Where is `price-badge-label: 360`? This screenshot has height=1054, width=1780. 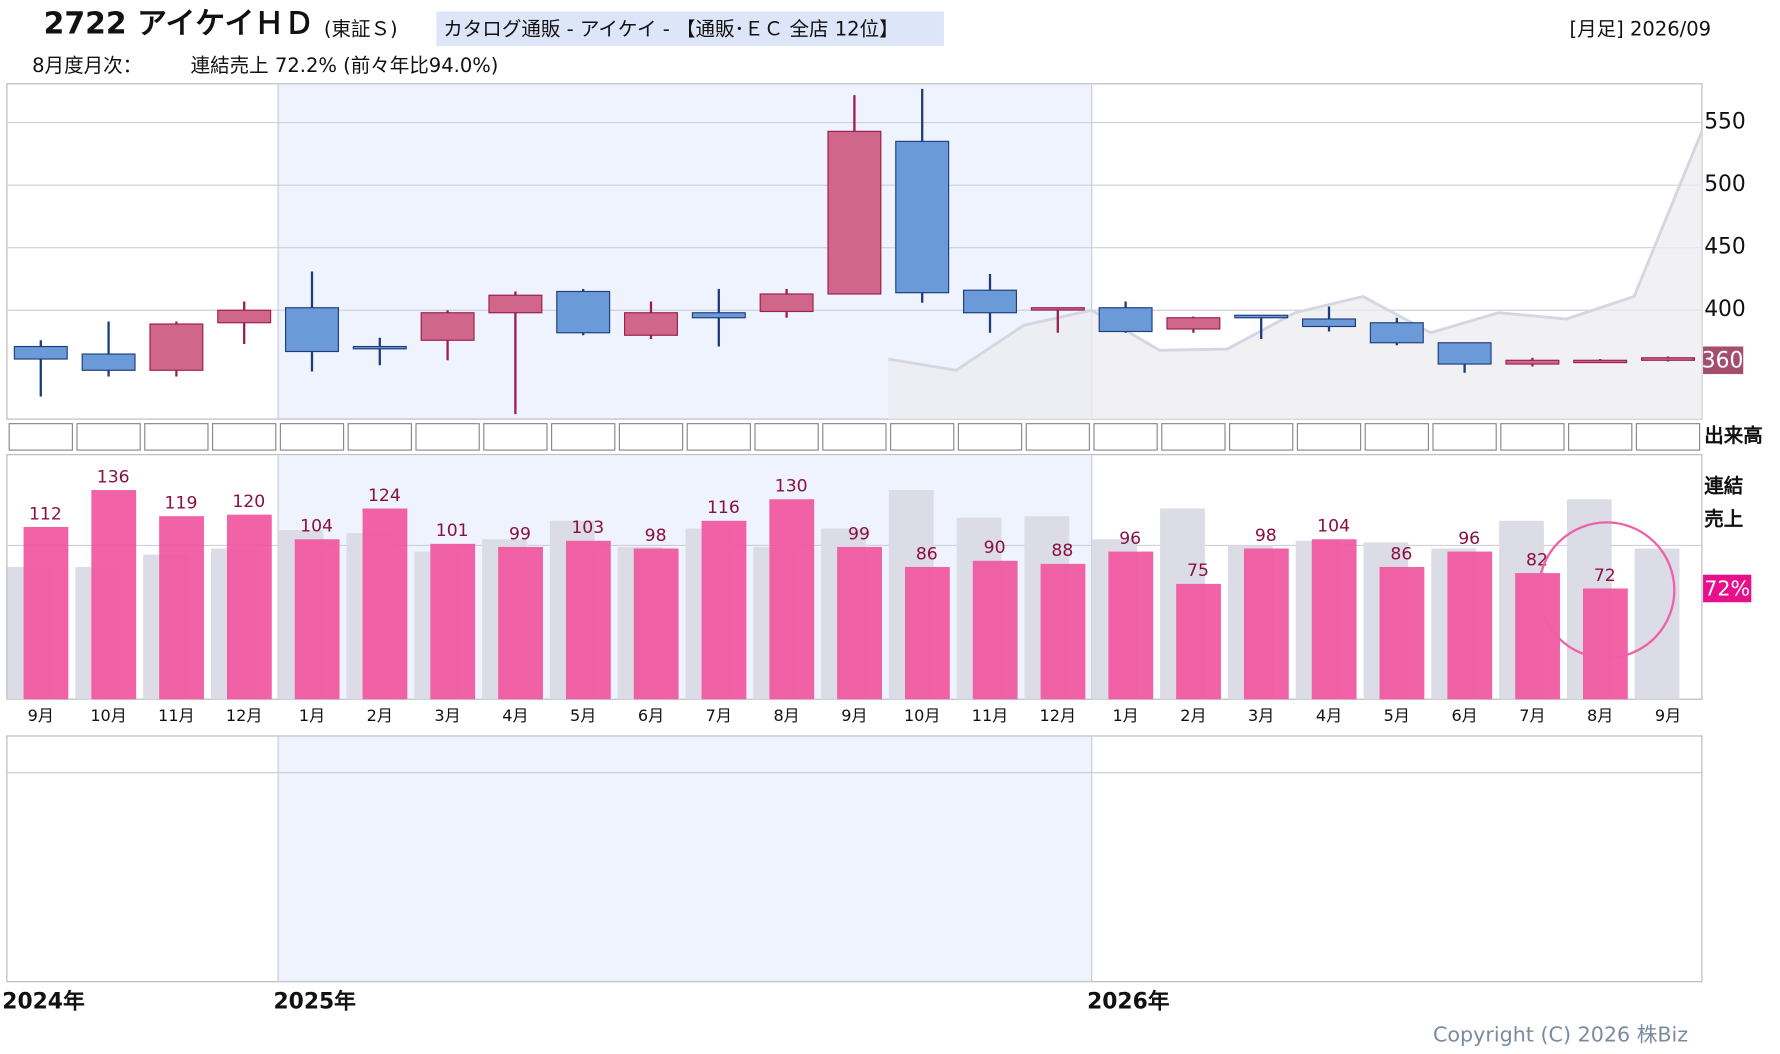 price-badge-label: 360 is located at coordinates (1723, 360).